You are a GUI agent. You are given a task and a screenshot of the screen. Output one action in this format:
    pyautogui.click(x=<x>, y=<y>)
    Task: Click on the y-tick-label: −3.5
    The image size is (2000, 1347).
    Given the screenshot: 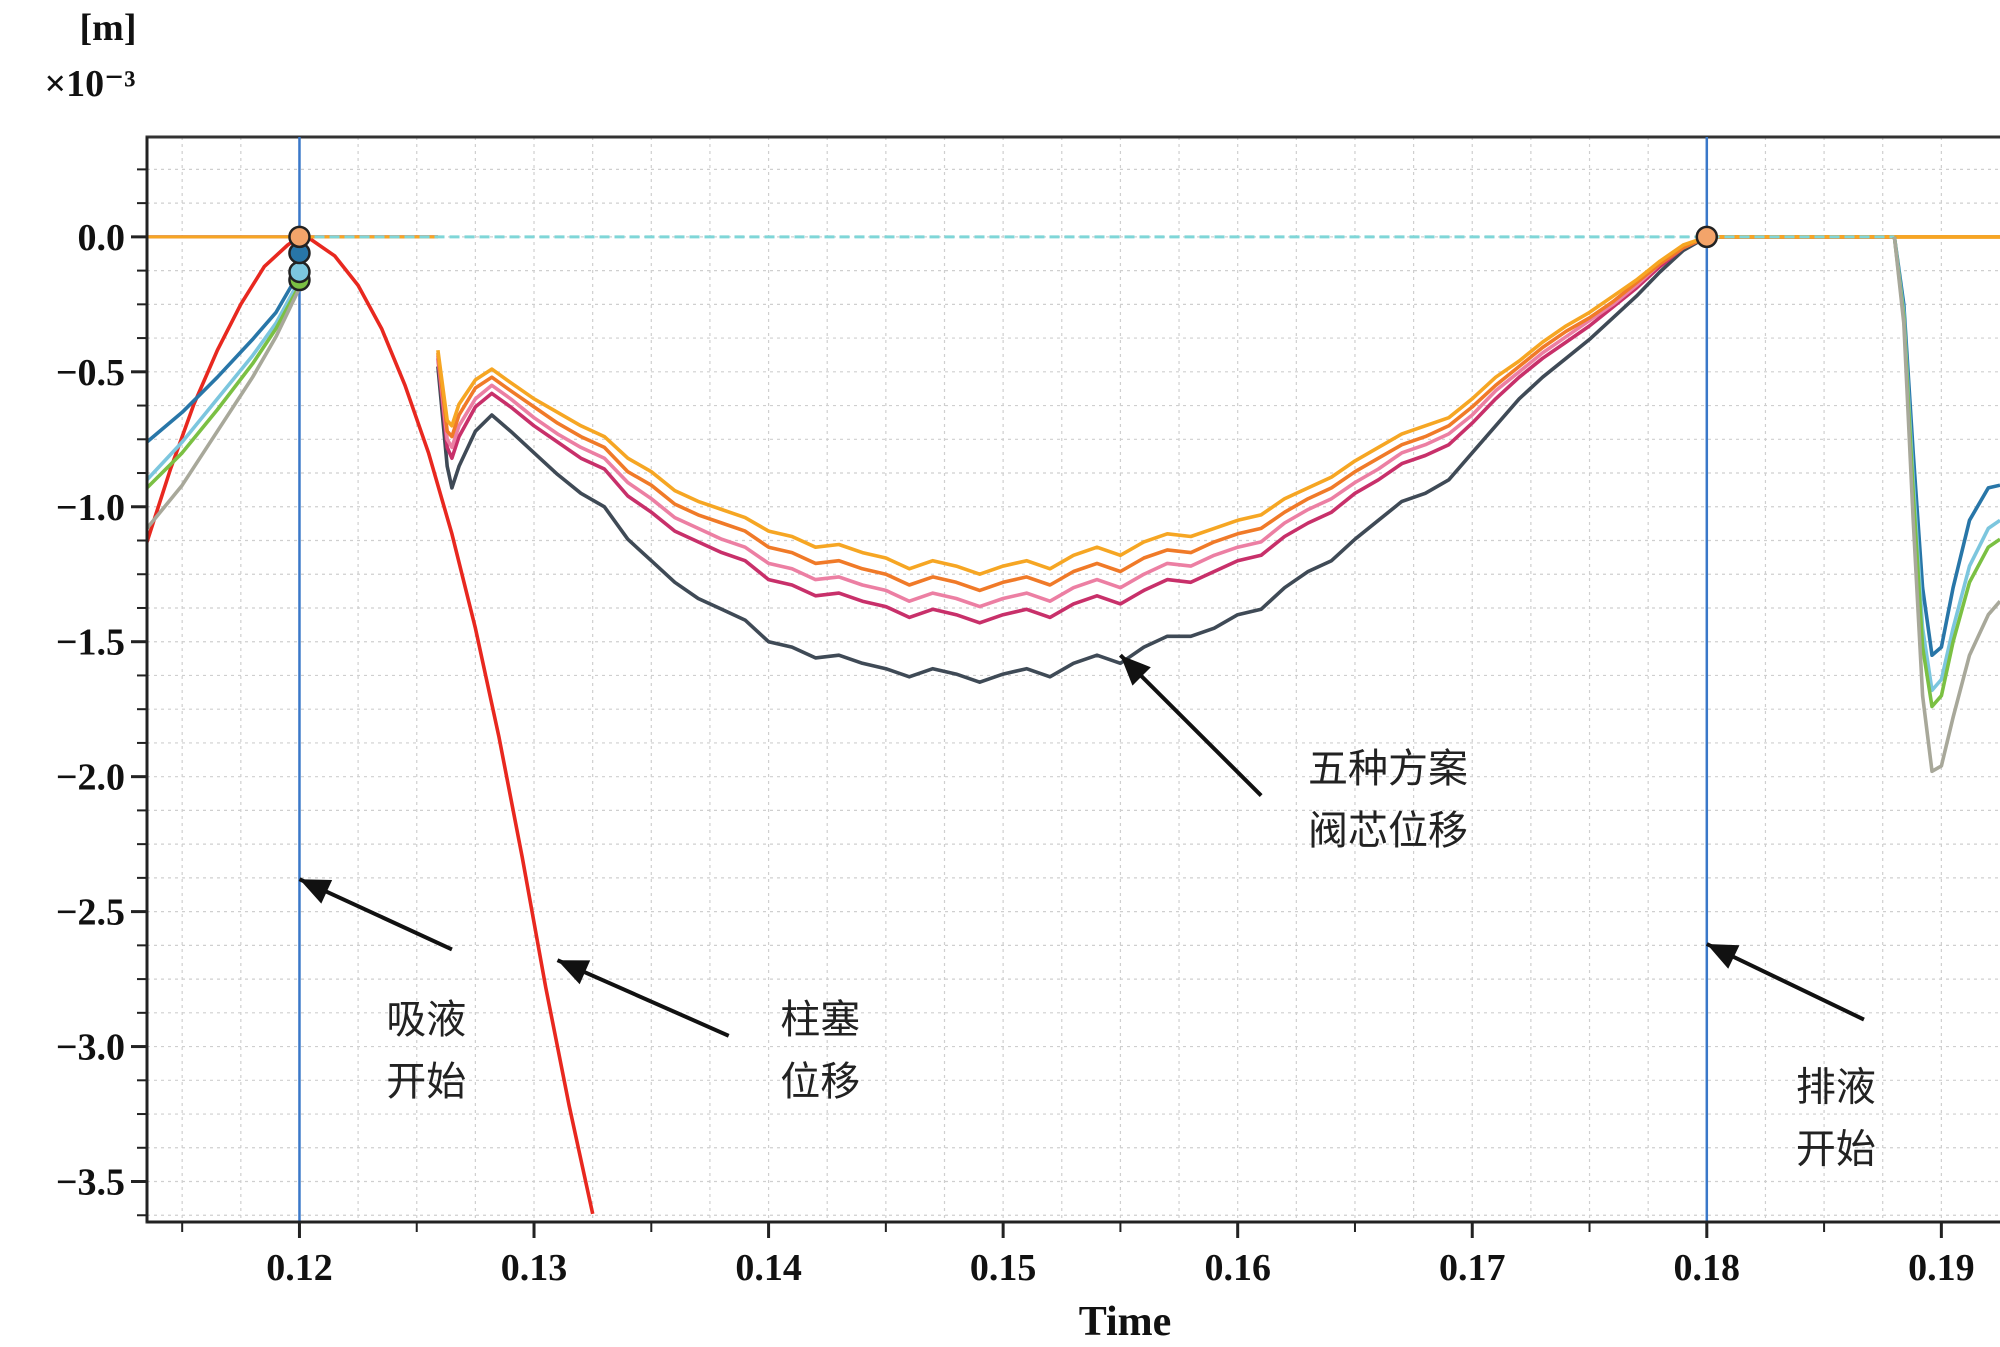 What is the action you would take?
    pyautogui.click(x=90, y=1183)
    